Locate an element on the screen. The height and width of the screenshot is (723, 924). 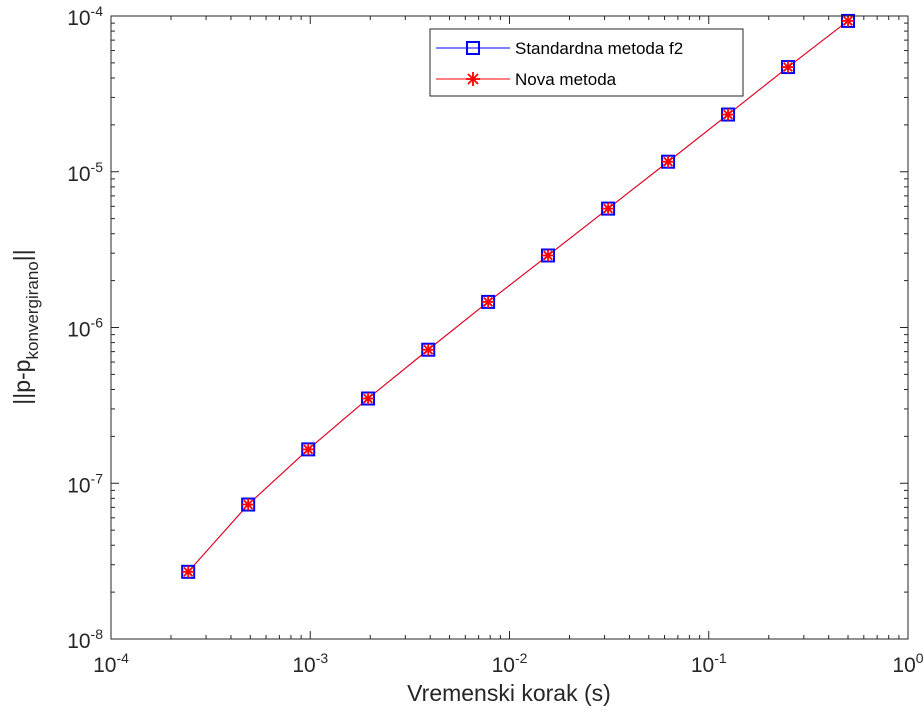
y-tick-labels: 10⁻⁸ 10⁻⁷ 10⁻⁶ 10⁻⁵ 10⁻⁴ is located at coordinates (85, 328).